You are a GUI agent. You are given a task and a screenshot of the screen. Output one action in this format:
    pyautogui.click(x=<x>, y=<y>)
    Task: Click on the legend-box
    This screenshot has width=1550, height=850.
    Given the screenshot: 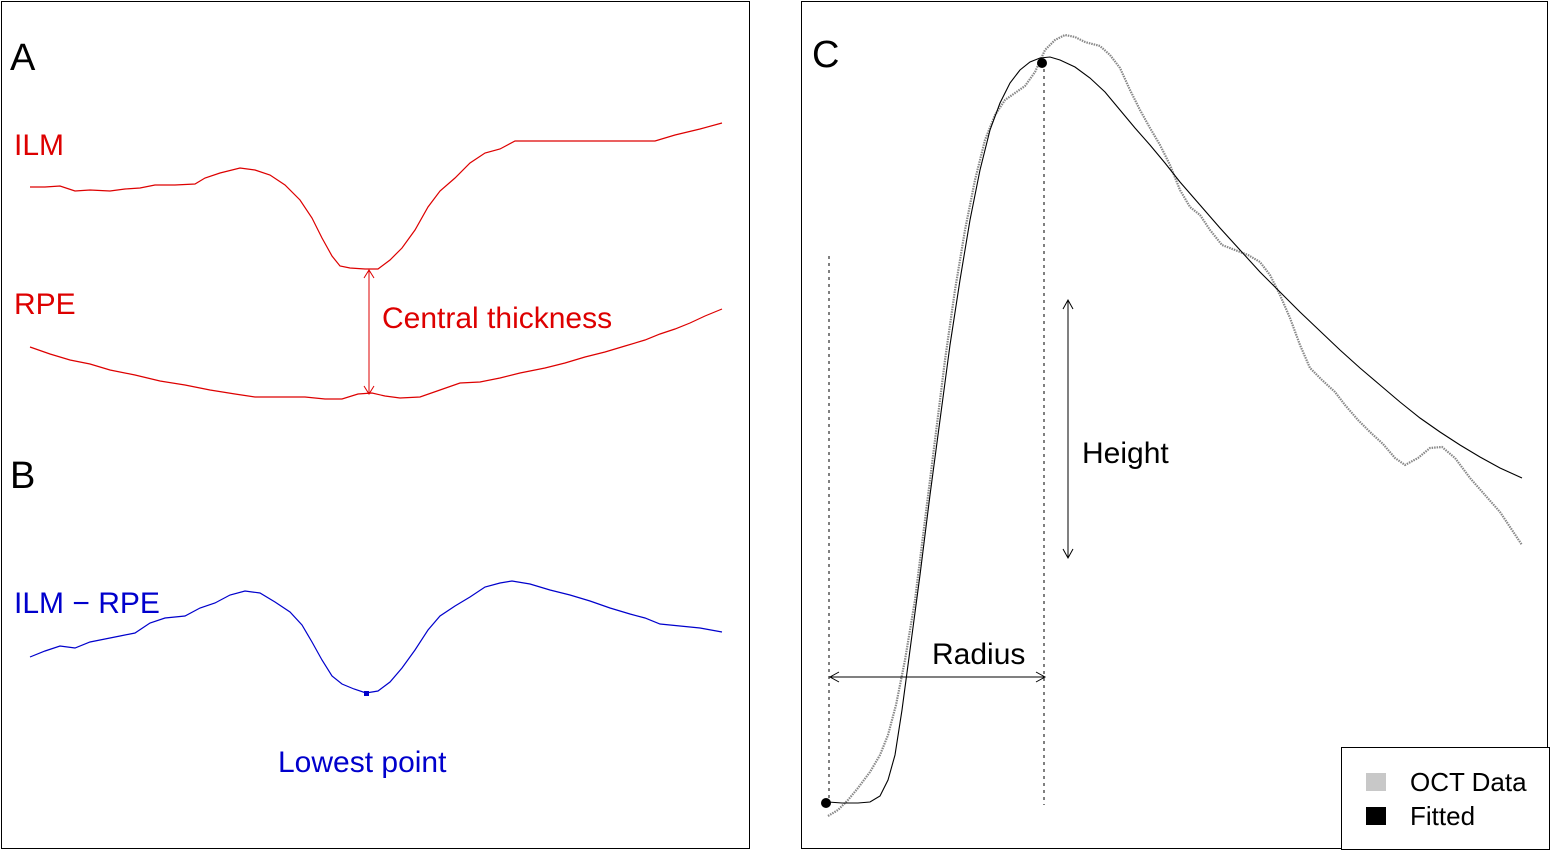 What is the action you would take?
    pyautogui.click(x=1445, y=798)
    